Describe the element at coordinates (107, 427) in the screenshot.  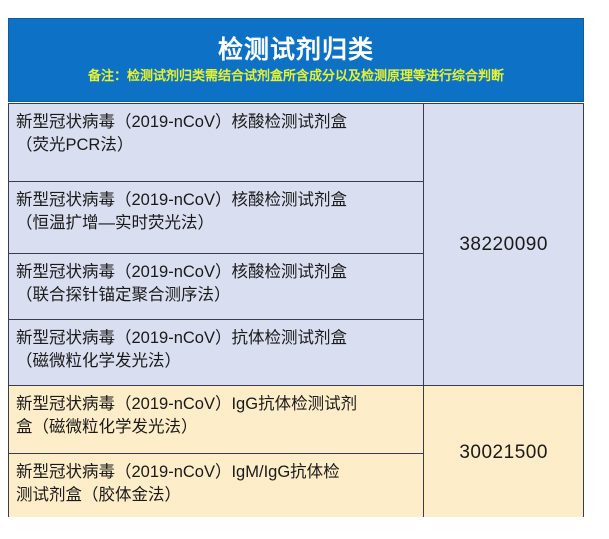
I see `product-name-line2: 盒（磁微粒化学发光法）` at that location.